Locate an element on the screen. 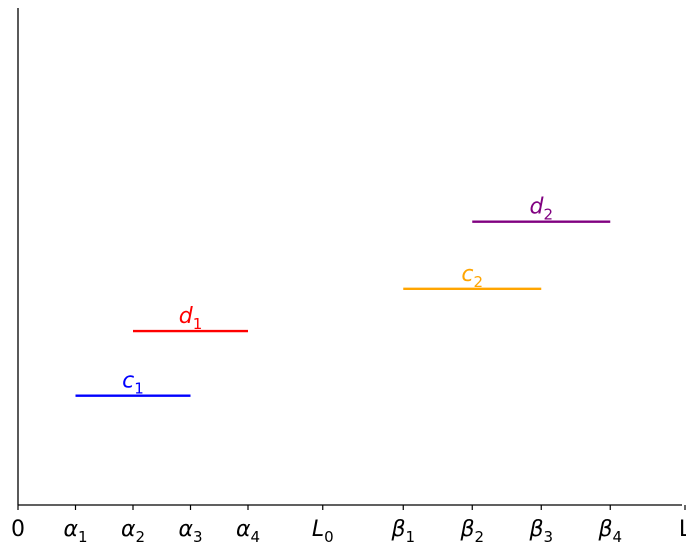  x-tick-label-base: 0 is located at coordinates (18, 529).